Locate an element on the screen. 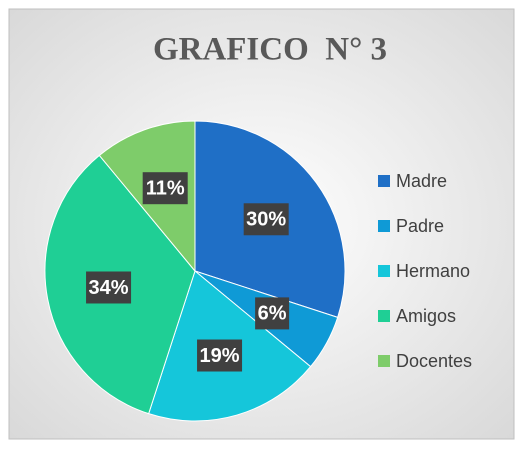 The width and height of the screenshot is (524, 461). data-label: 11% is located at coordinates (165, 188).